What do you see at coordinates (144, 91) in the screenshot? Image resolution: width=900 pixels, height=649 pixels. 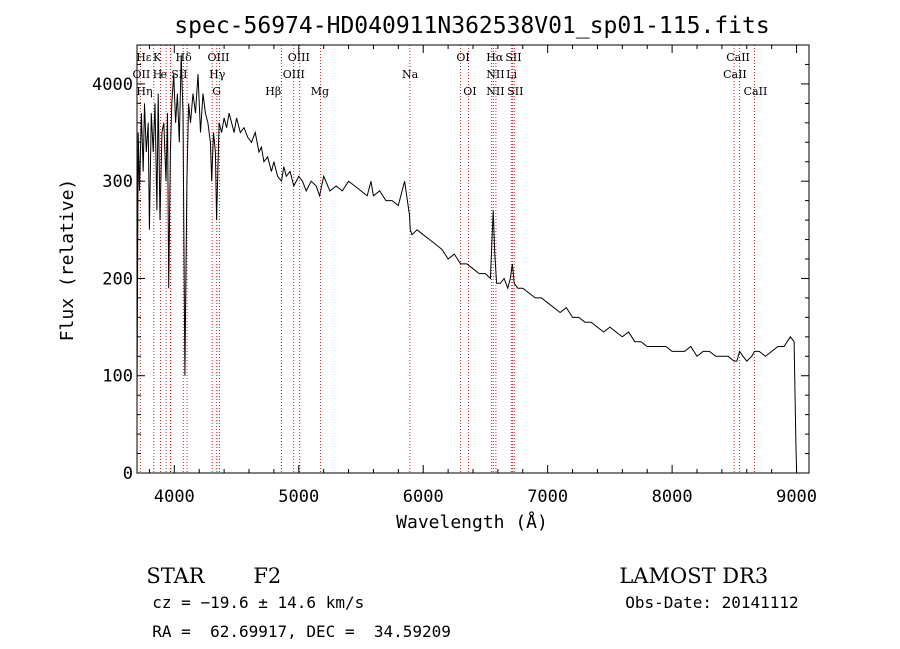 I see `line-label-Hη: Hη` at bounding box center [144, 91].